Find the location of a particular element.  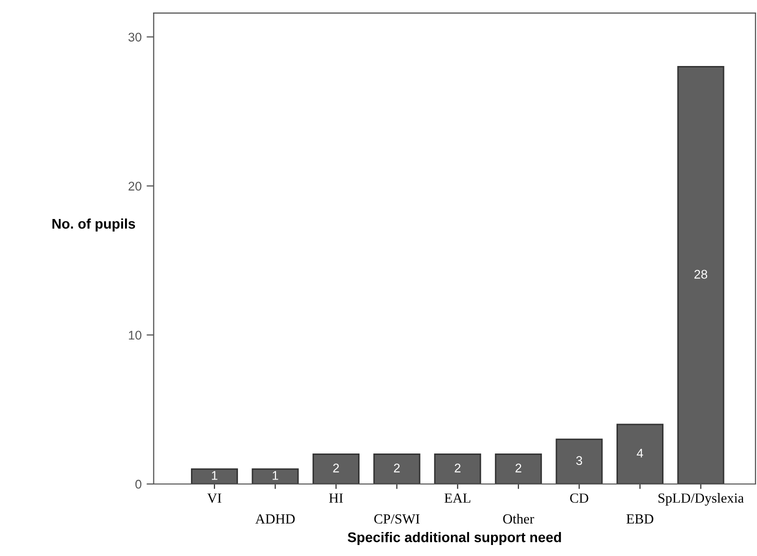

x-tick-label: HI is located at coordinates (336, 498).